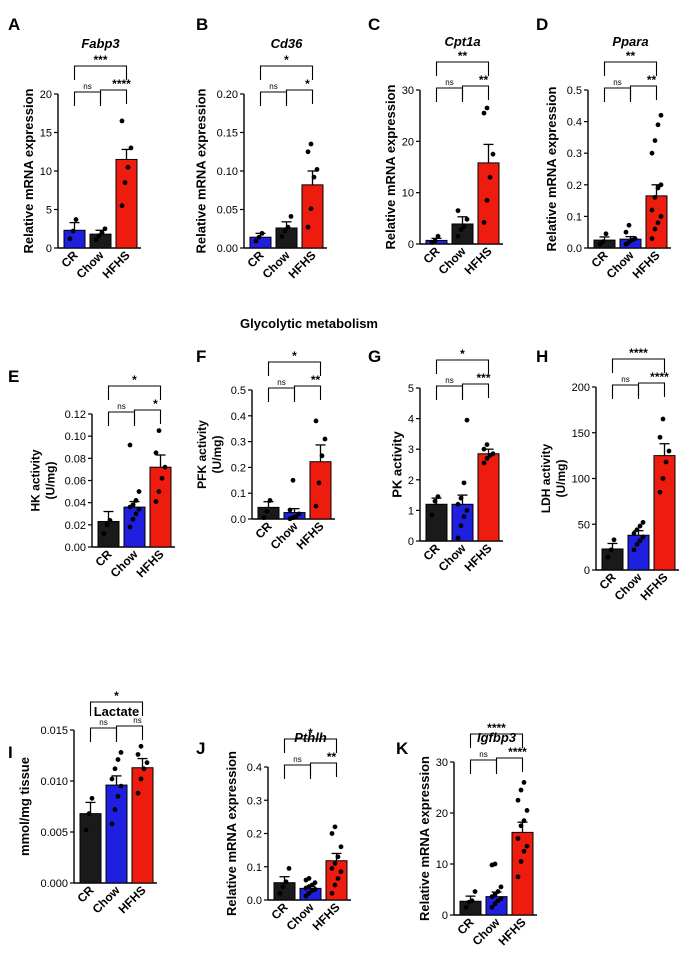 The image size is (700, 960). What do you see at coordinates (238, 391) in the screenshot?
I see `y-tick-label: 0.5` at bounding box center [238, 391].